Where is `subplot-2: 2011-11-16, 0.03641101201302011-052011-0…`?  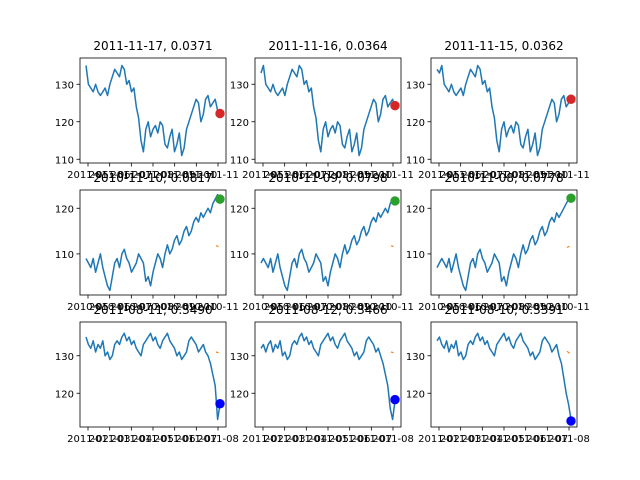 subplot-2: 2011-11-16, 0.03641101201302011-052011-0… is located at coordinates (322, 110).